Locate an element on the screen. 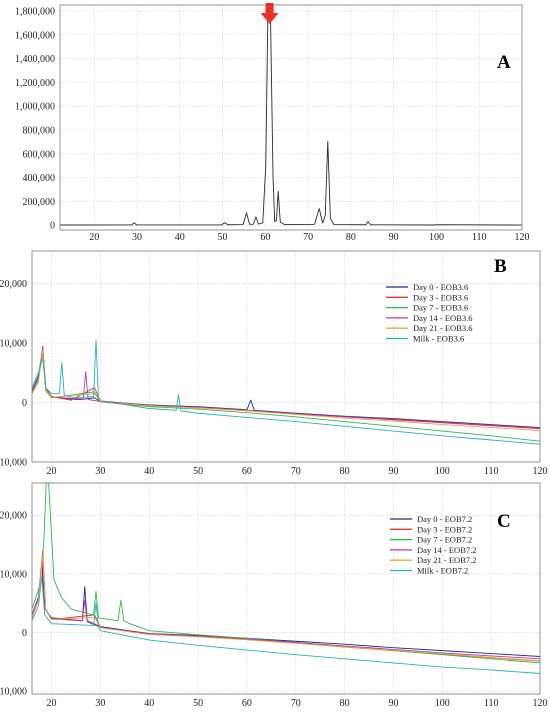 The image size is (550, 715). legend-label: Day 7 - EOB3.6 is located at coordinates (440, 308).